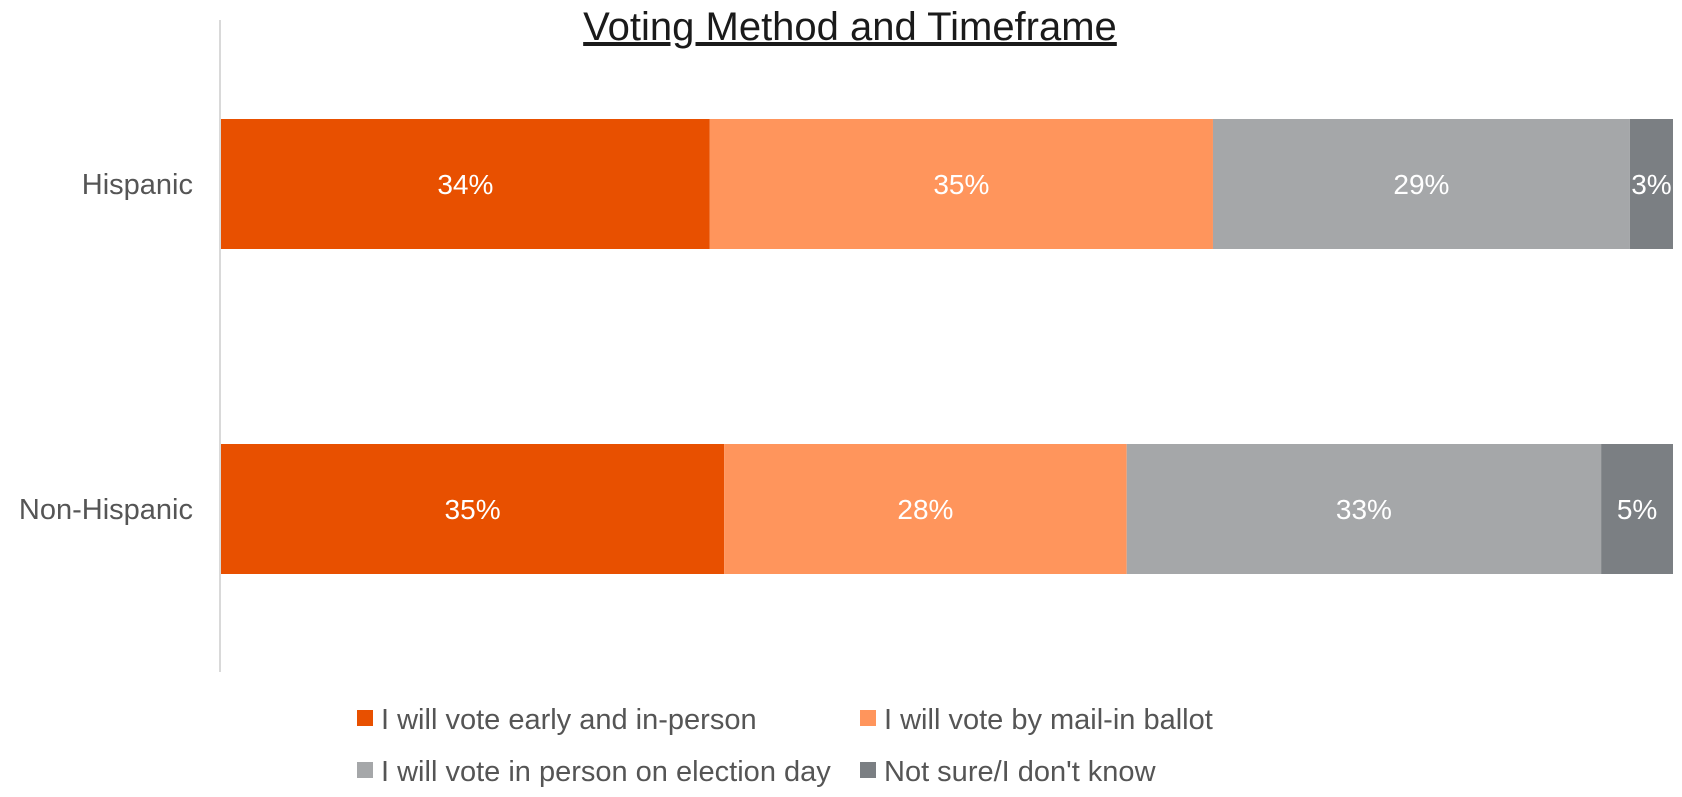  I want to click on legend-item-2: I will vote in person on election day, so click(594, 772).